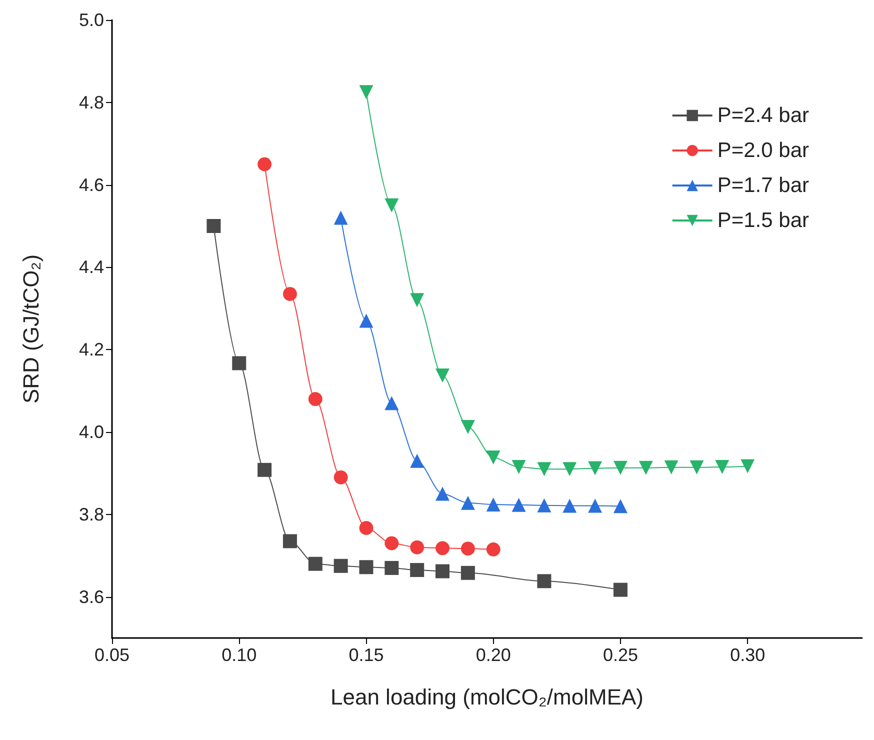 This screenshot has height=740, width=874. What do you see at coordinates (31, 329) in the screenshot?
I see `y-axis-title: SRD (GJ/tCO₂)` at bounding box center [31, 329].